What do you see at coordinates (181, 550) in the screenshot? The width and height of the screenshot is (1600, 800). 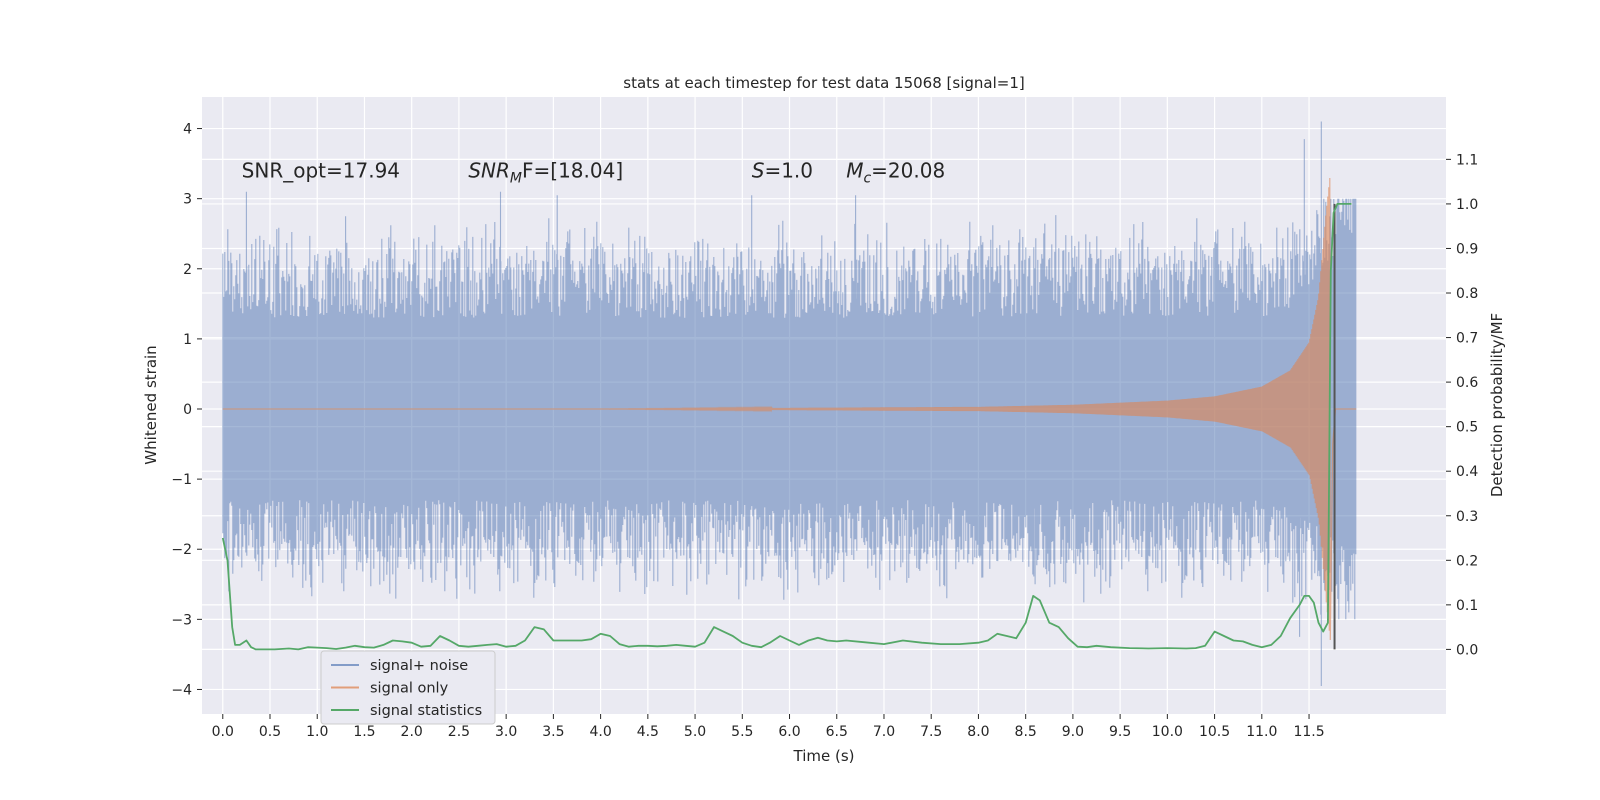 I see `y-tick-label: −2` at bounding box center [181, 550].